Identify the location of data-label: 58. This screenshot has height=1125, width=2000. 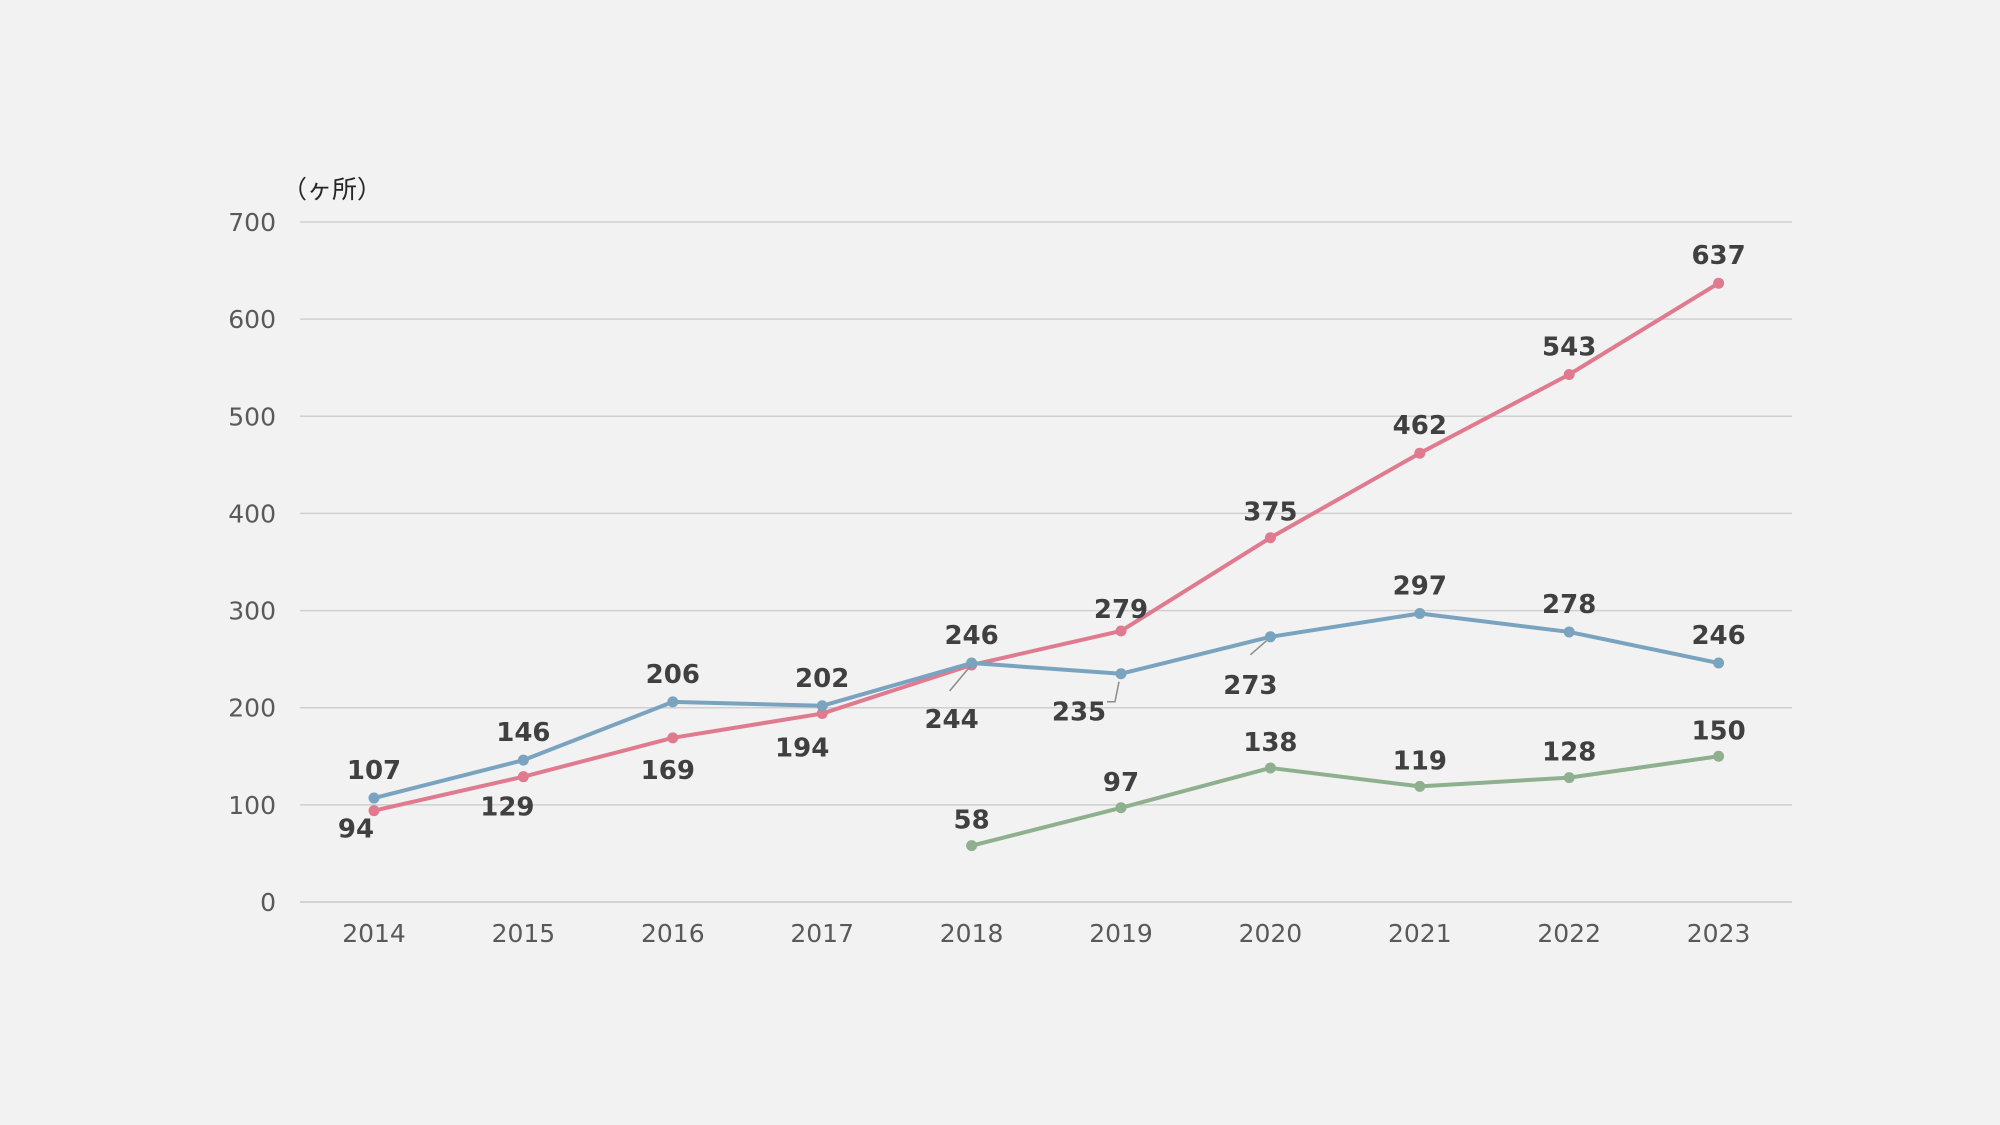
(972, 821).